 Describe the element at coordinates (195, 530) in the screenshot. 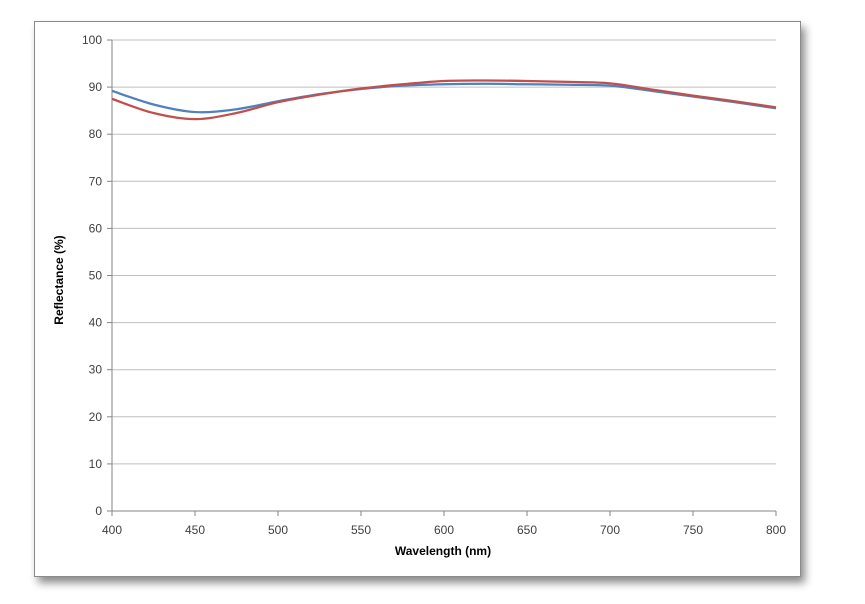

I see `x-tick-label: 450` at that location.